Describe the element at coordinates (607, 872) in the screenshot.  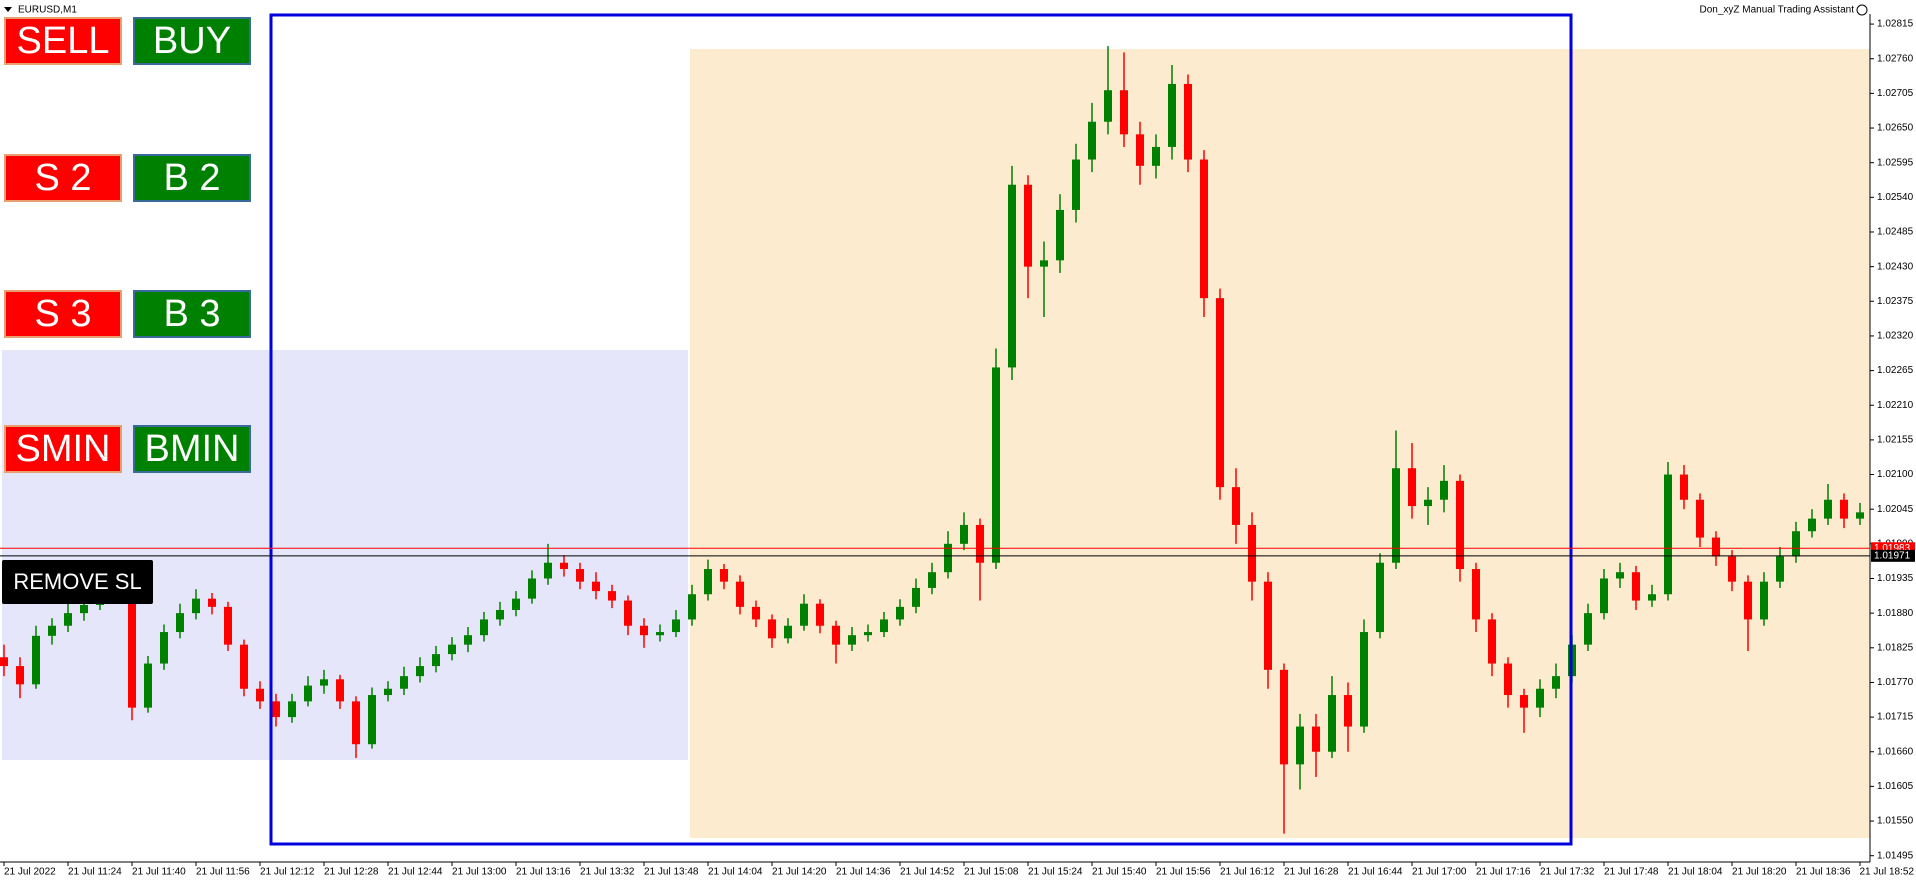
I see `x-tick-label: 21 Jul 13:32` at that location.